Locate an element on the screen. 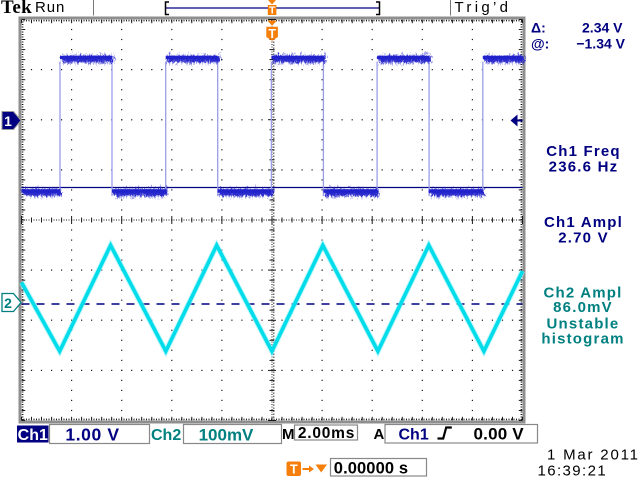 The image size is (640, 480). svg-text: 0.00 V is located at coordinates (499, 433).